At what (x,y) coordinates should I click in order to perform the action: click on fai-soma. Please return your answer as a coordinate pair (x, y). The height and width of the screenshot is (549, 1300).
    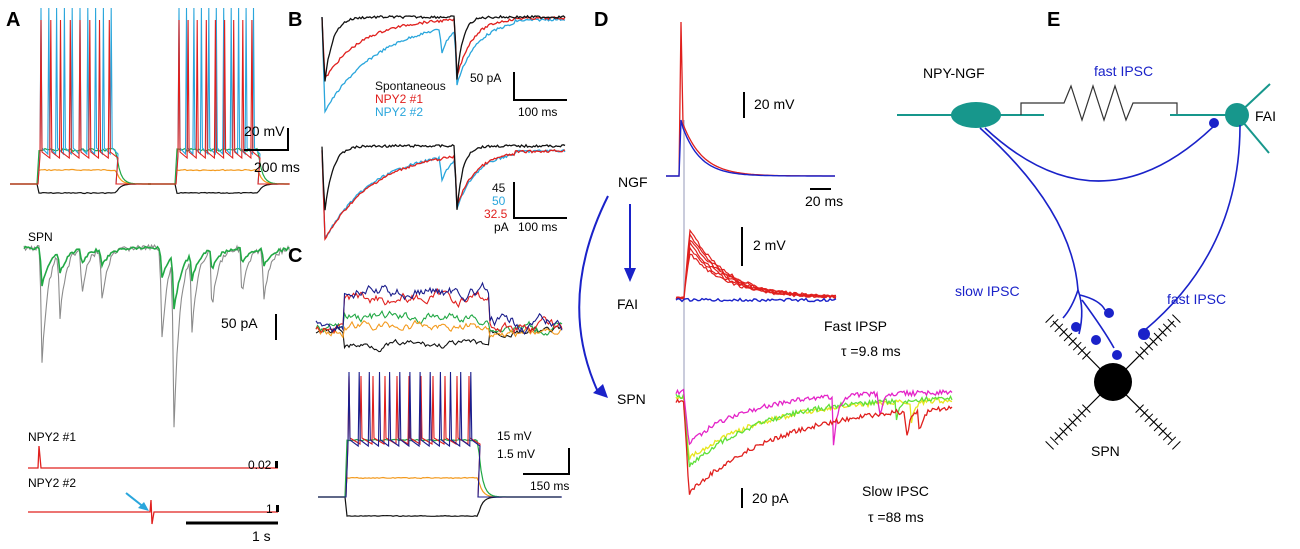
    Looking at the image, I should click on (1237, 115).